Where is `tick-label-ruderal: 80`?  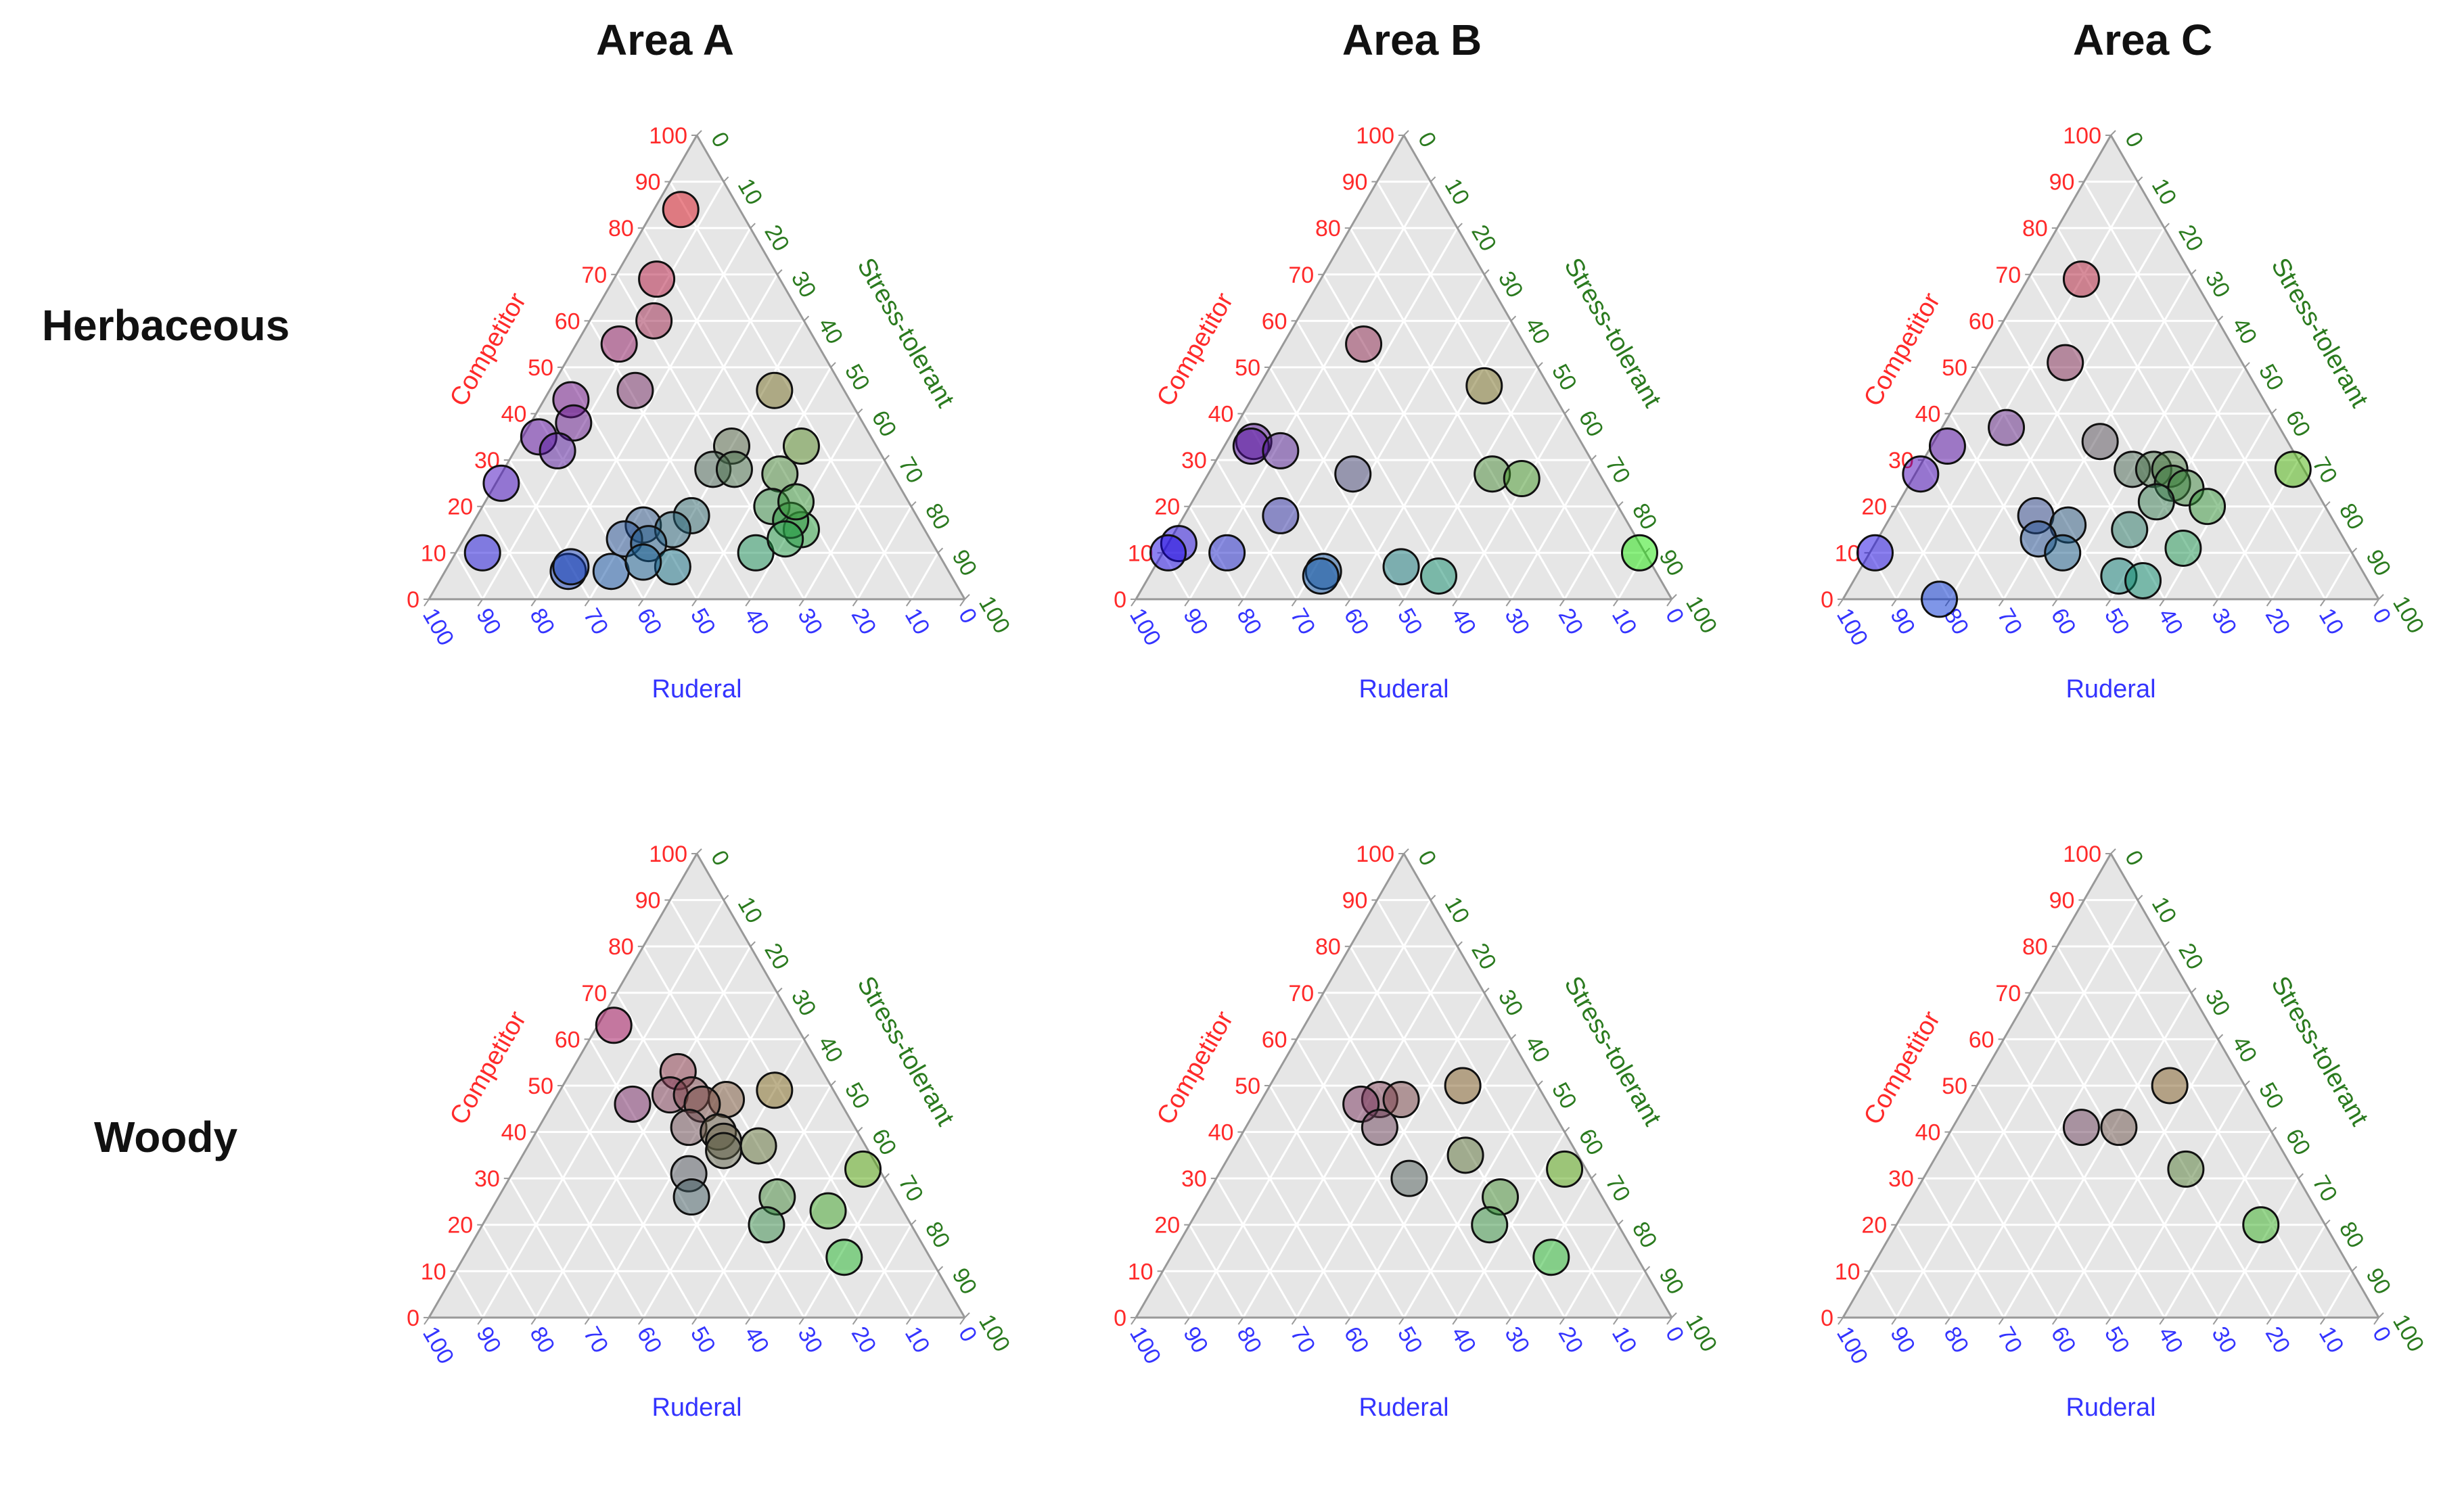 tick-label-ruderal: 80 is located at coordinates (542, 621).